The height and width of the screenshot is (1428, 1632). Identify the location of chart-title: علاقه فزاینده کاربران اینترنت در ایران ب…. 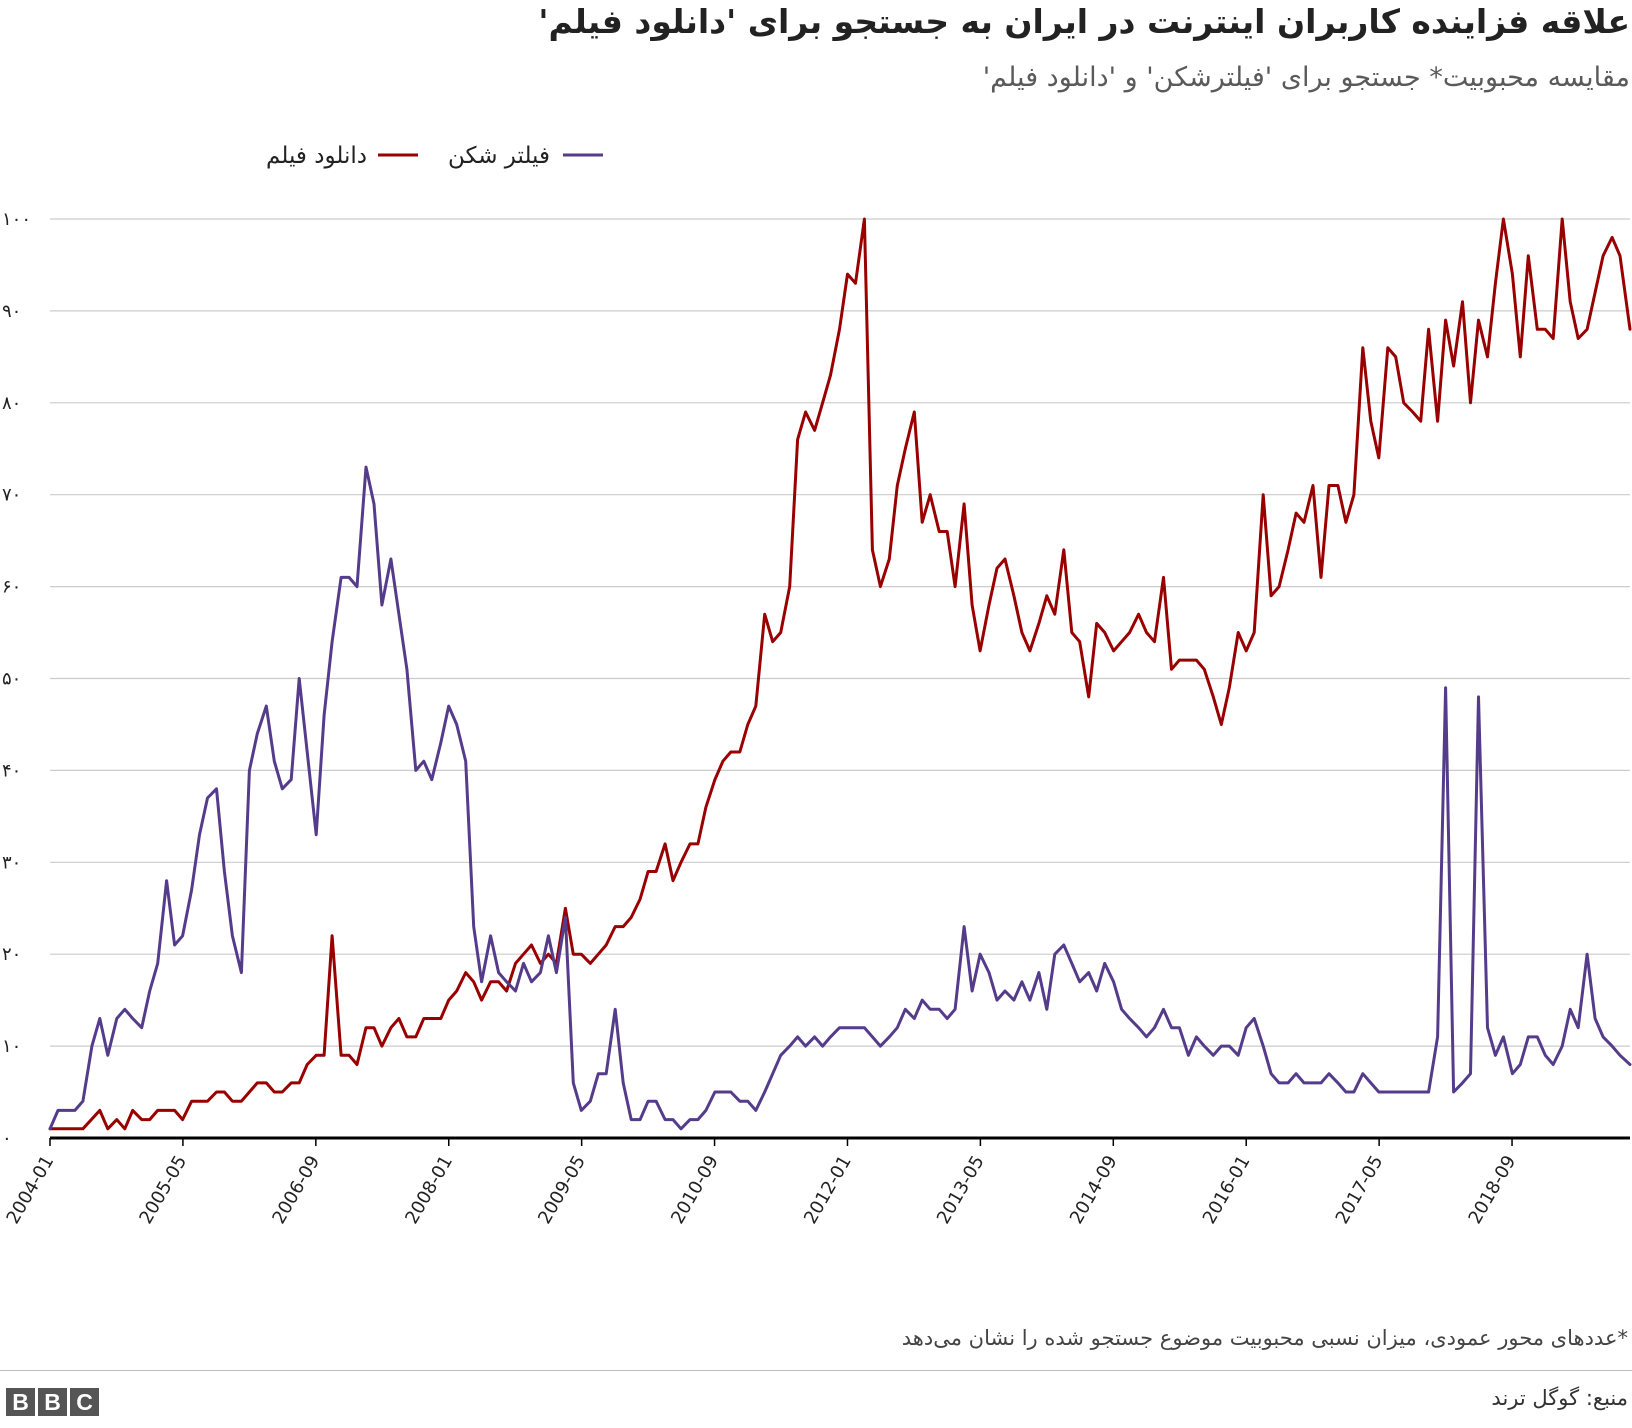
(1084, 21).